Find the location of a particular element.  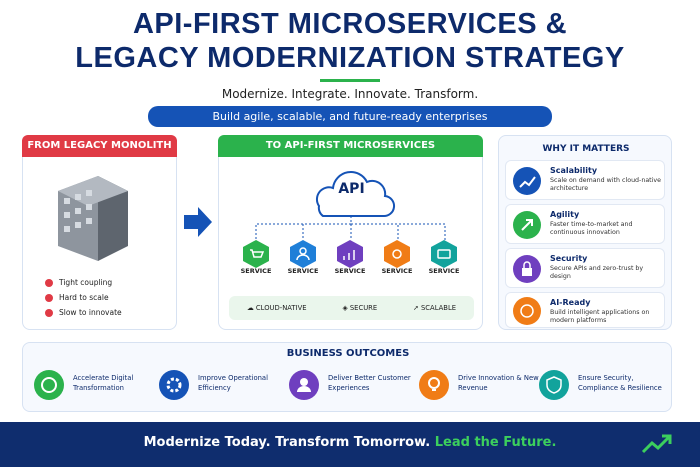

outcome: Ensure Security, Compliance & Resilience is located at coordinates (603, 385).